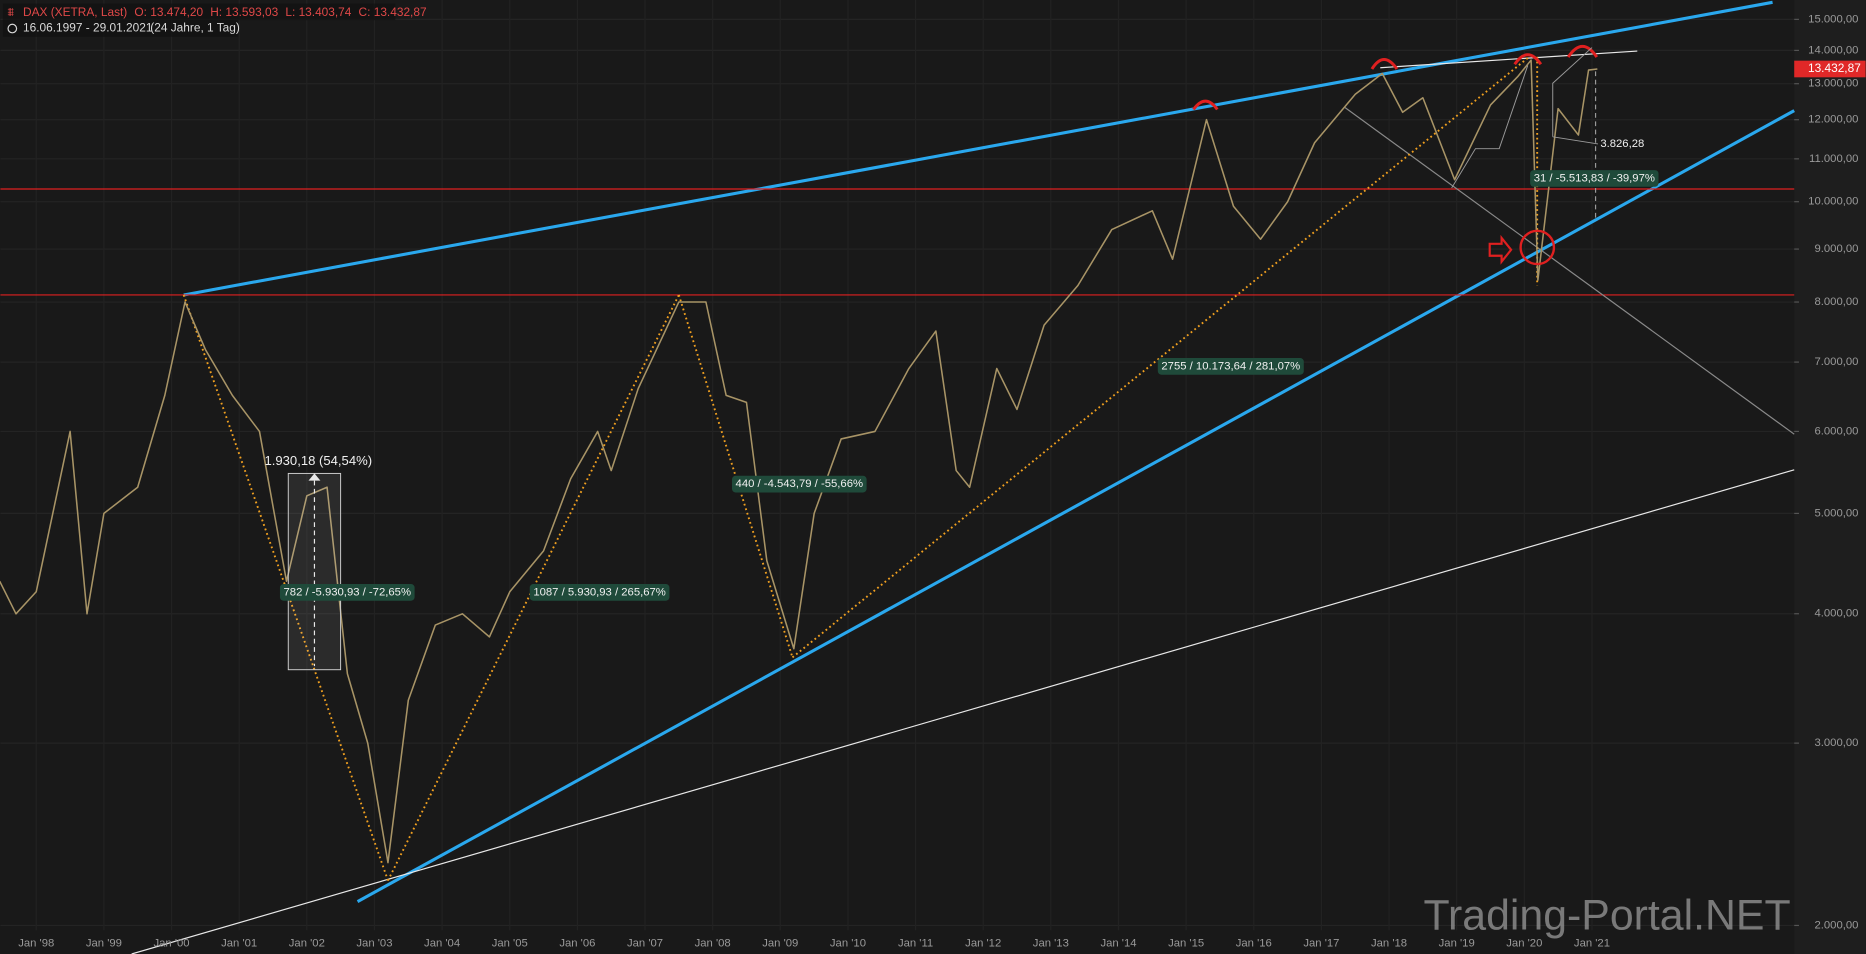 The width and height of the screenshot is (1866, 954). Describe the element at coordinates (75, 12) in the screenshot. I see `header-text: DAX (XETRA, Last)` at that location.